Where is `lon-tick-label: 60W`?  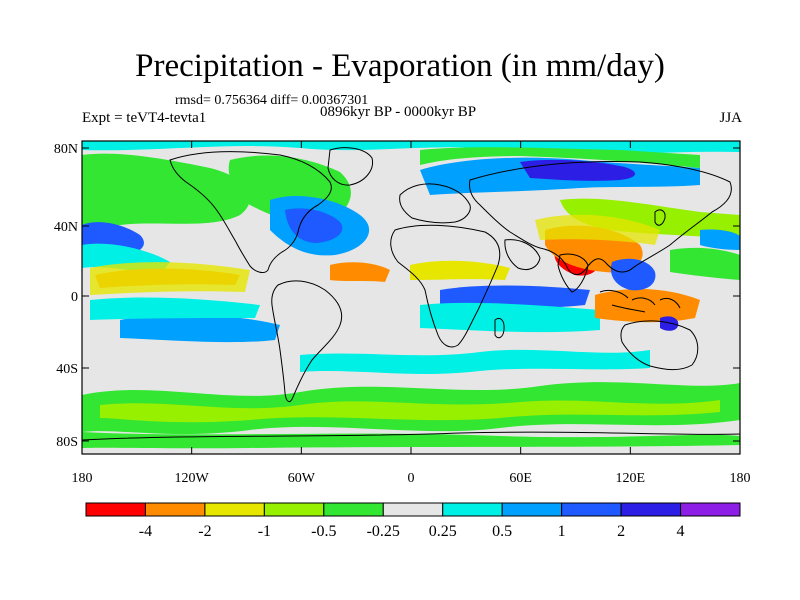 lon-tick-label: 60W is located at coordinates (302, 478).